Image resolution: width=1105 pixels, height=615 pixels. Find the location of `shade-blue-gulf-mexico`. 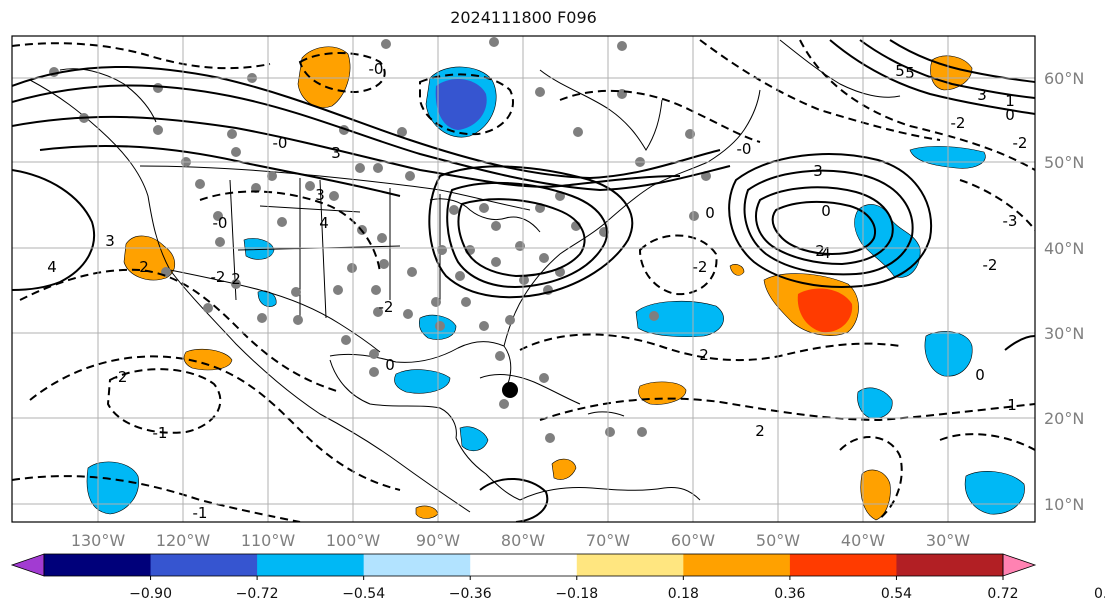

shade-blue-gulf-mexico is located at coordinates (422, 381).